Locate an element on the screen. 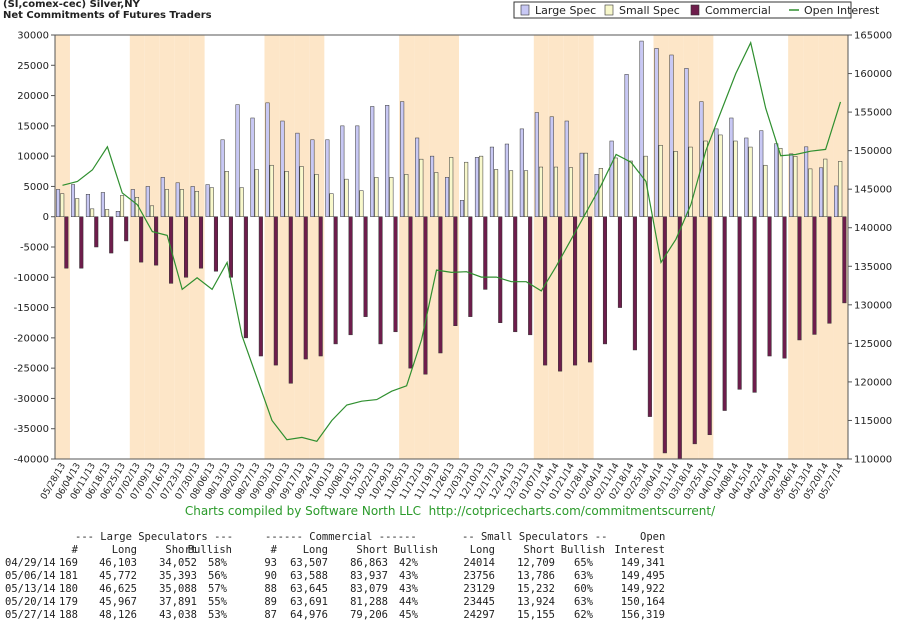  table-cell: 63,645 is located at coordinates (309, 589).